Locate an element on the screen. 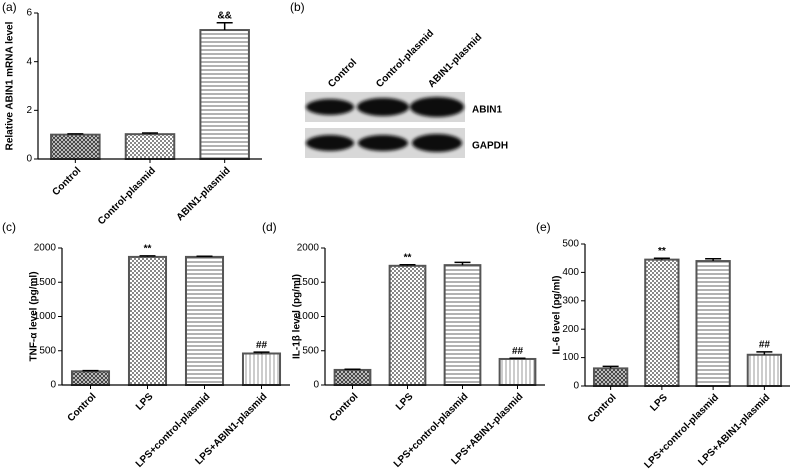  y-axis-label: Relative ABIN1 mRNA level is located at coordinates (10, 85).